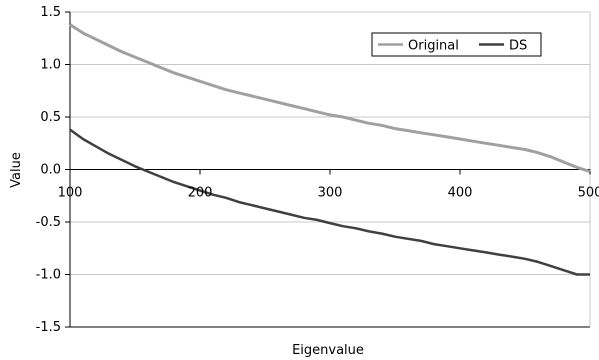  Describe the element at coordinates (330, 193) in the screenshot. I see `x-tick-label: 300` at that location.